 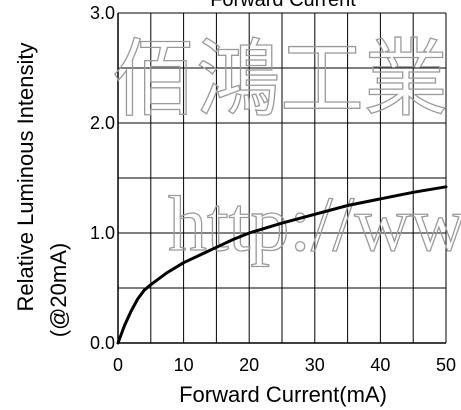 What do you see at coordinates (315, 365) in the screenshot?
I see `x-tick-label: 30` at bounding box center [315, 365].